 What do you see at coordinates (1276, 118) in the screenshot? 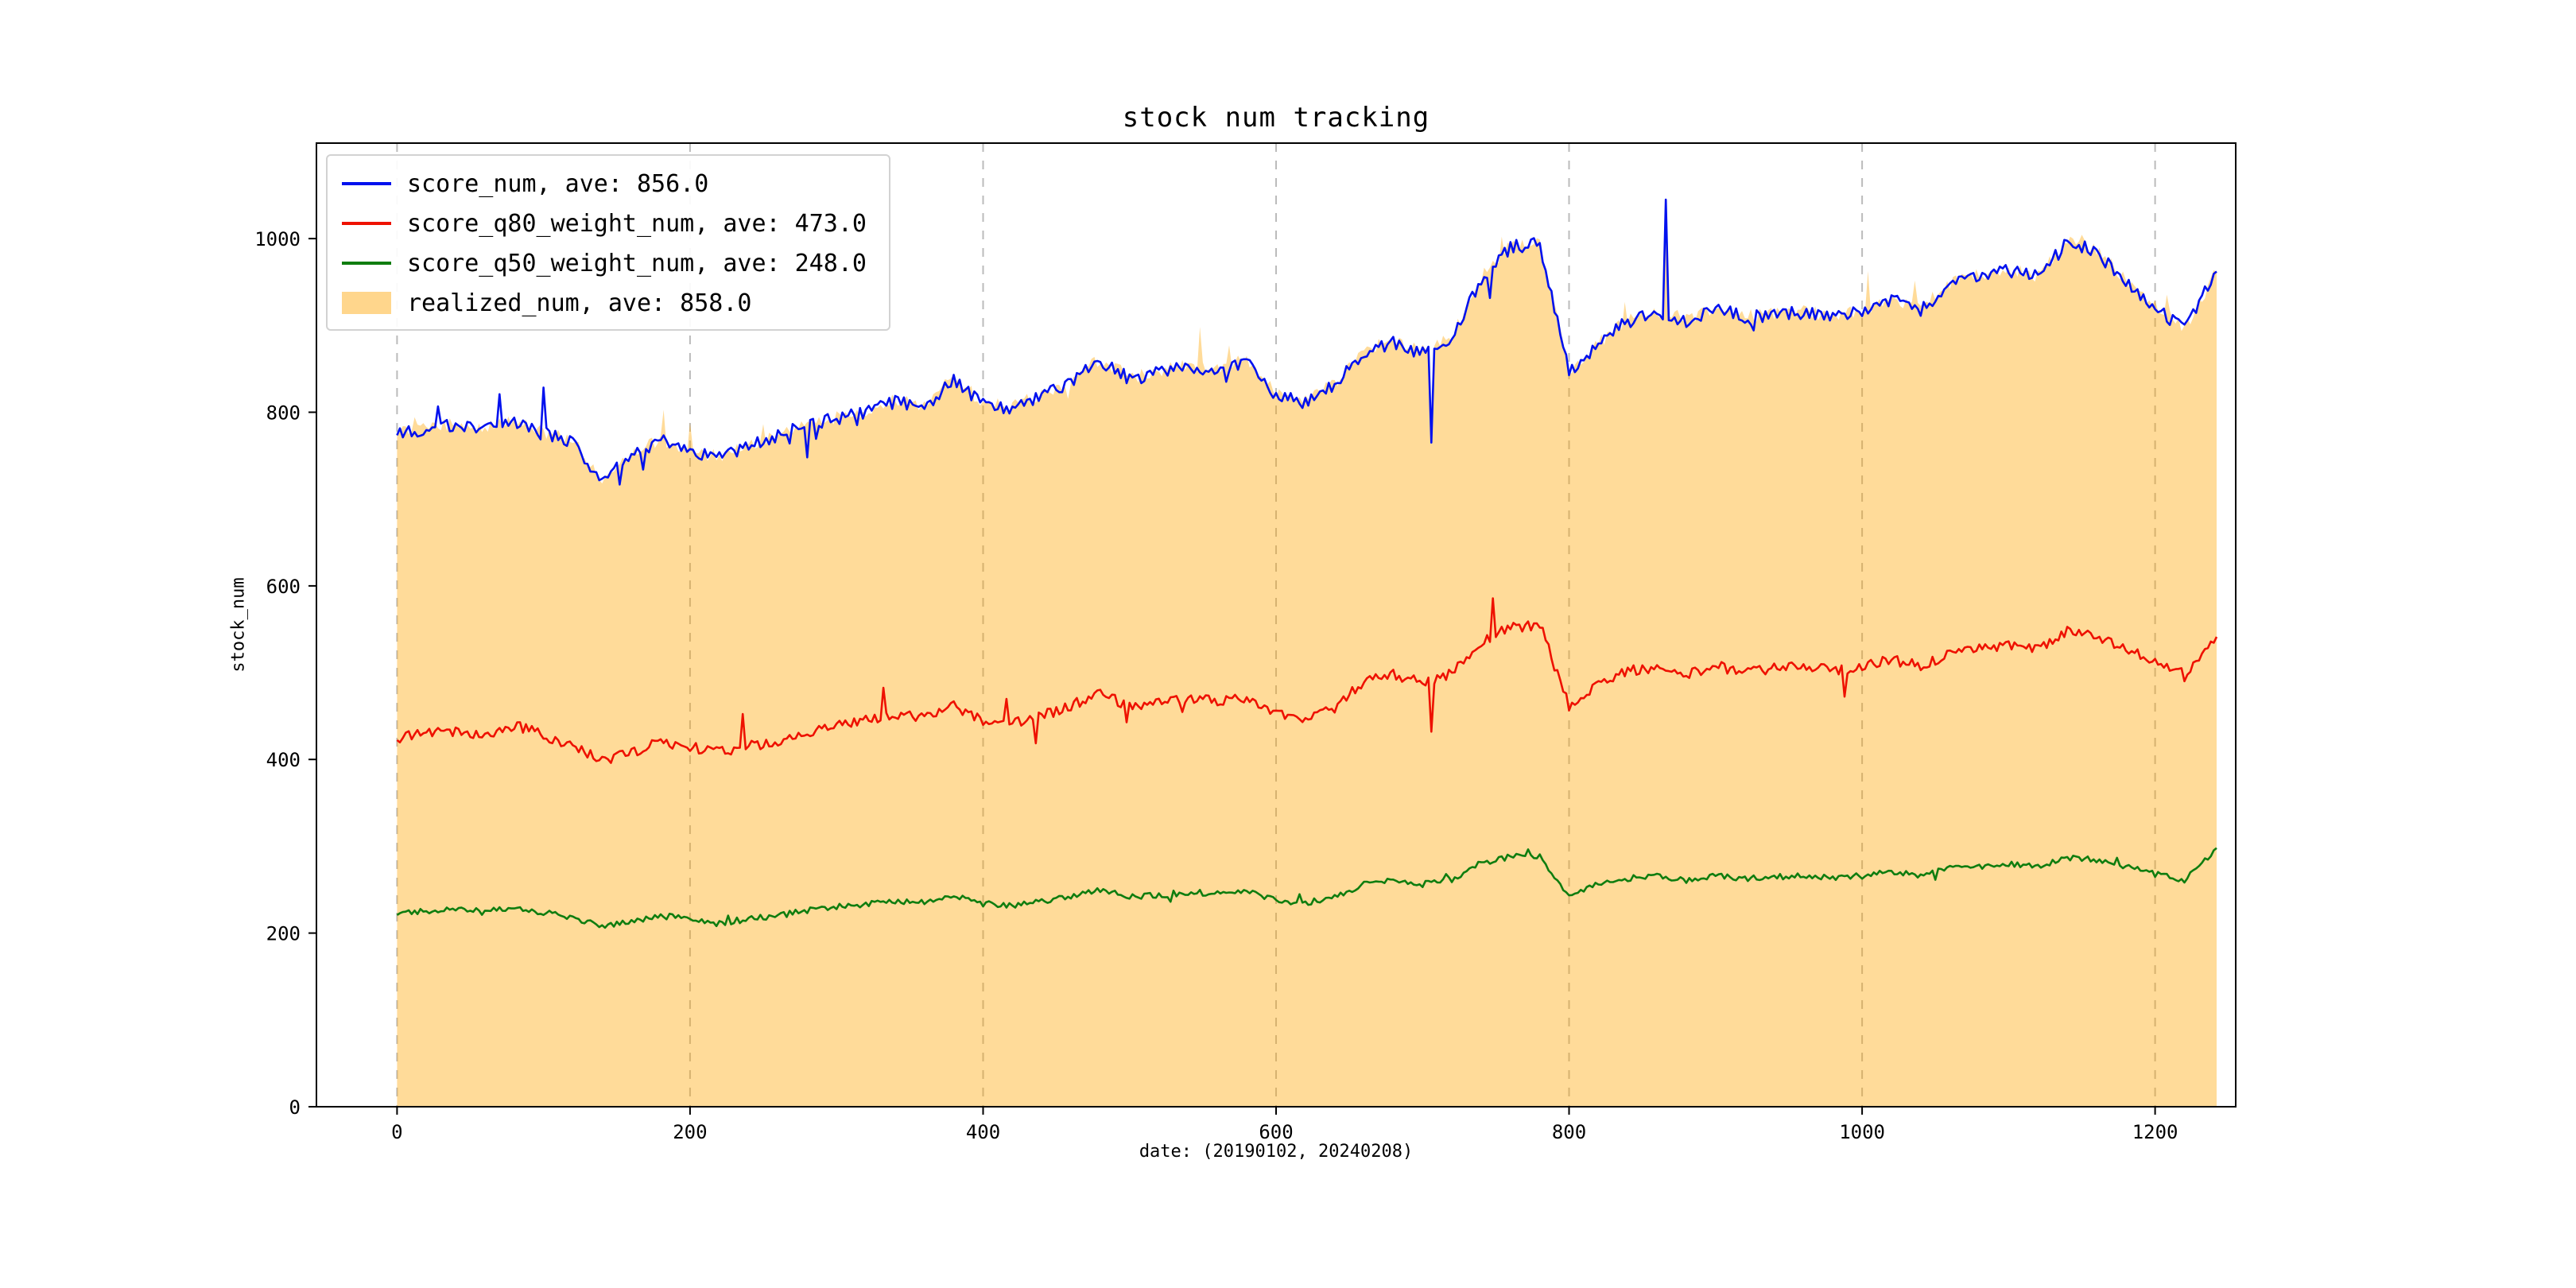
I see `chart-title: stock num tracking` at bounding box center [1276, 118].